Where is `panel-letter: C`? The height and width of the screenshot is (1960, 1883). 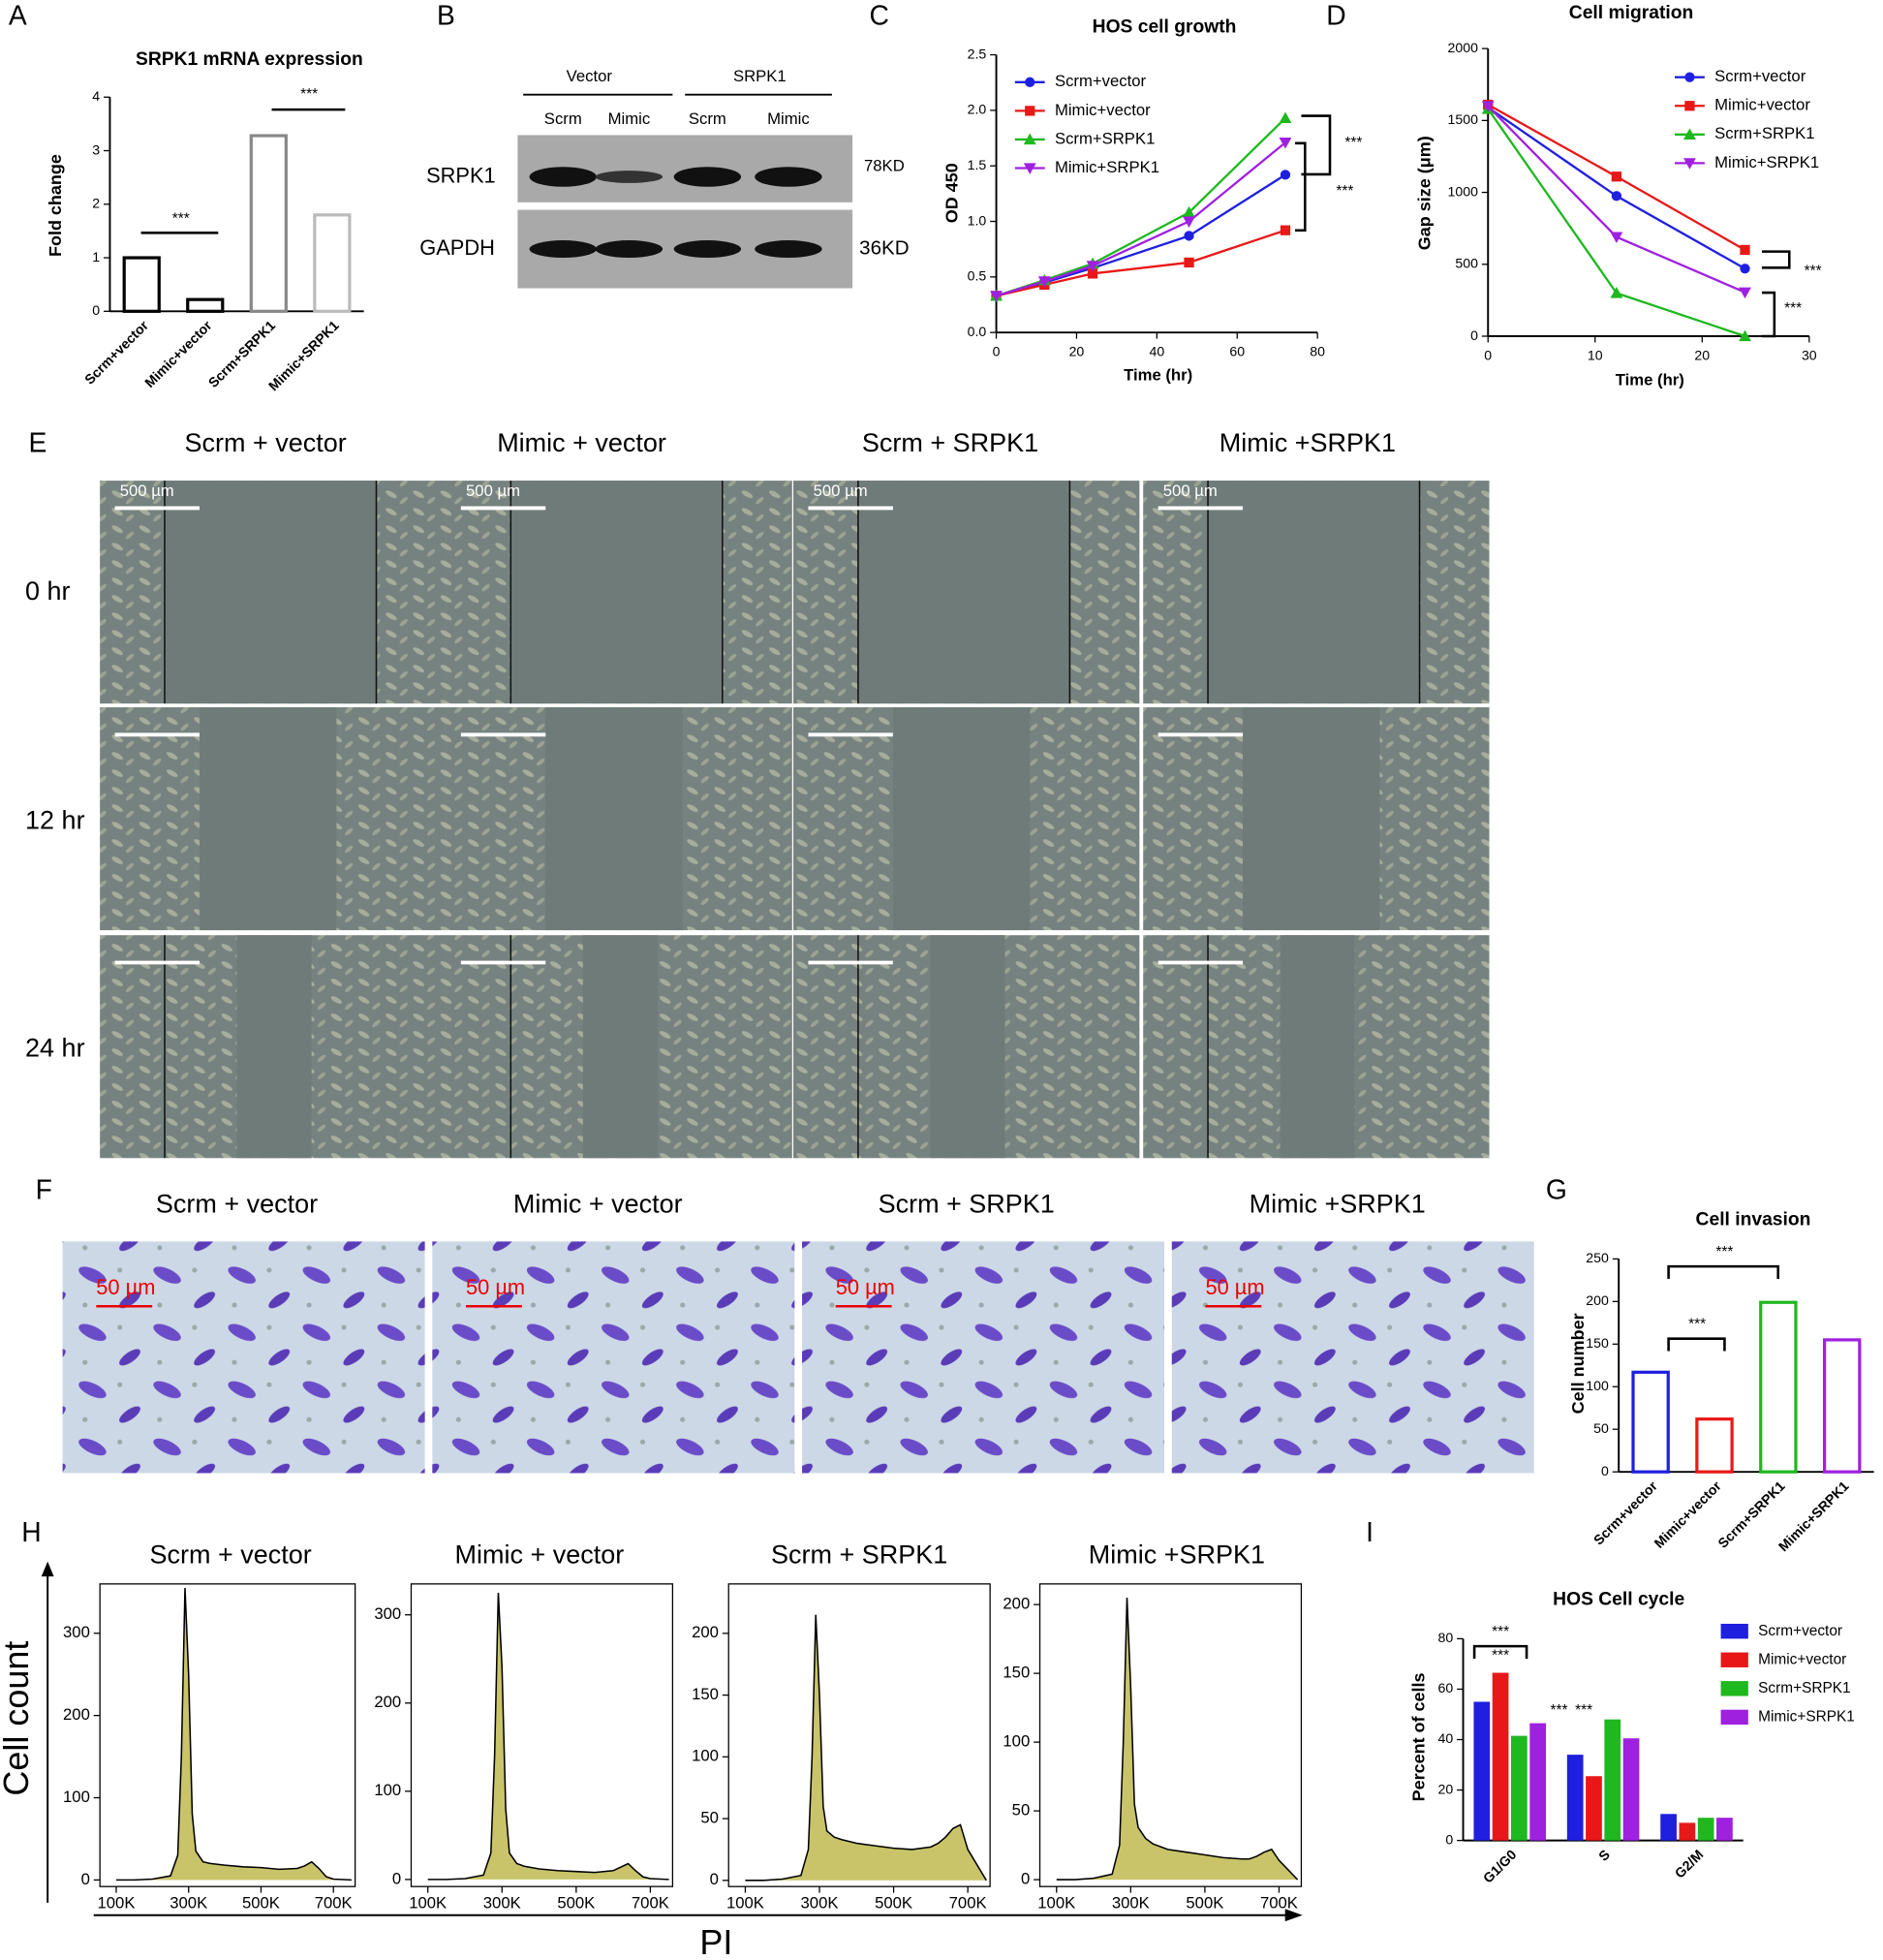
panel-letter: C is located at coordinates (879, 15).